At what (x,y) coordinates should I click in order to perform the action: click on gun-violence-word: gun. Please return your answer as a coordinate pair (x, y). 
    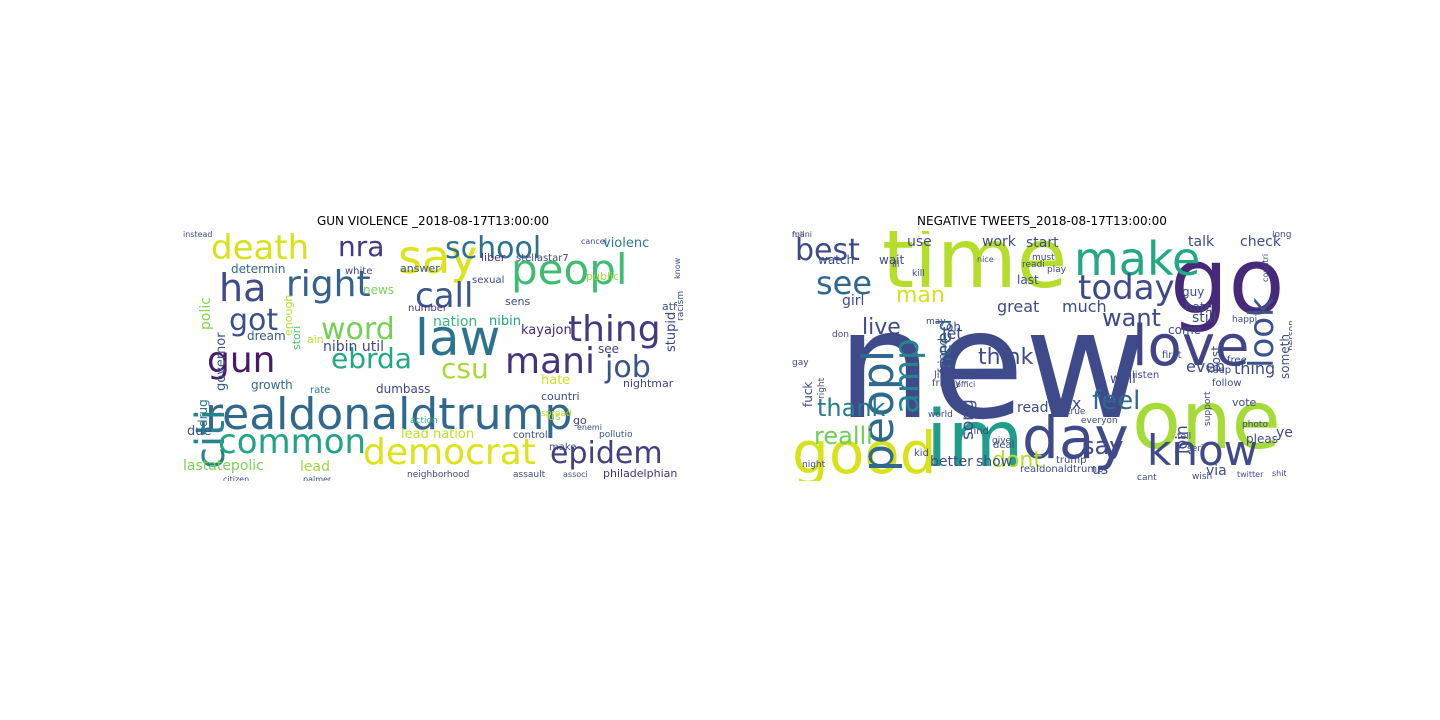
    Looking at the image, I should click on (241, 360).